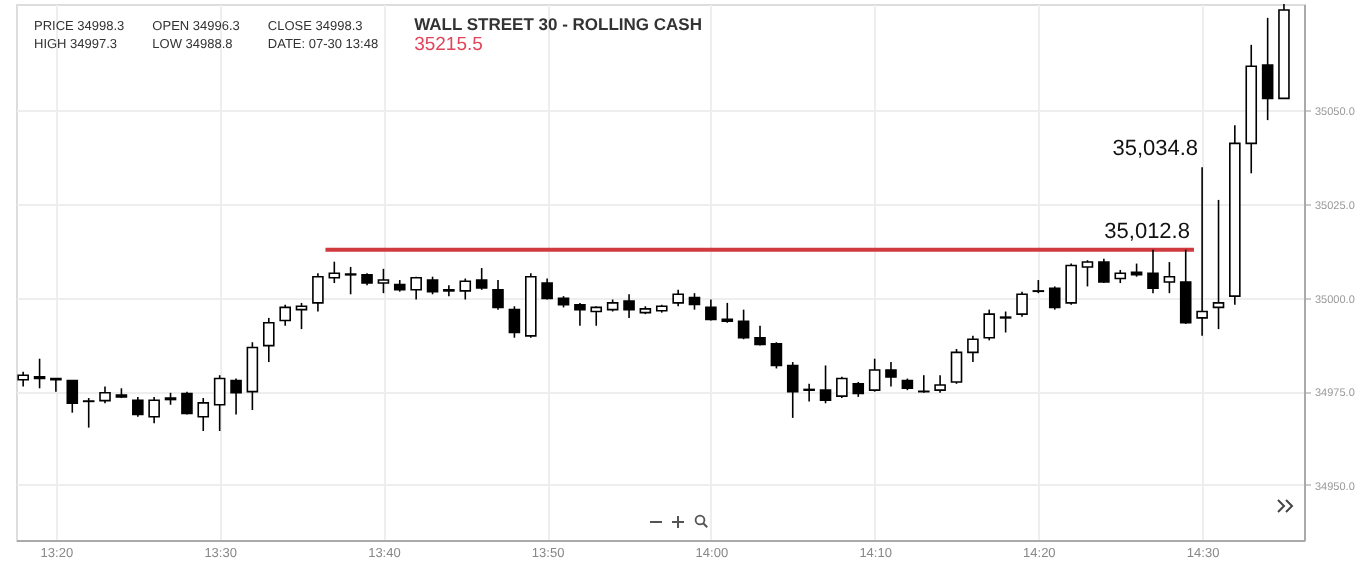 The height and width of the screenshot is (576, 1360). Describe the element at coordinates (558, 24) in the screenshot. I see `text: WALL STREET 30 - ROLLING CASH` at that location.